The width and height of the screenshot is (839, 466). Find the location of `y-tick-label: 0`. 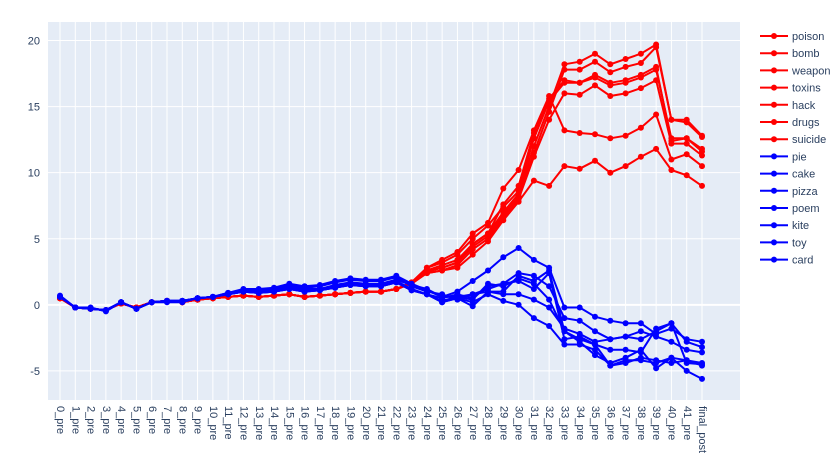

y-tick-label: 0 is located at coordinates (37, 306).